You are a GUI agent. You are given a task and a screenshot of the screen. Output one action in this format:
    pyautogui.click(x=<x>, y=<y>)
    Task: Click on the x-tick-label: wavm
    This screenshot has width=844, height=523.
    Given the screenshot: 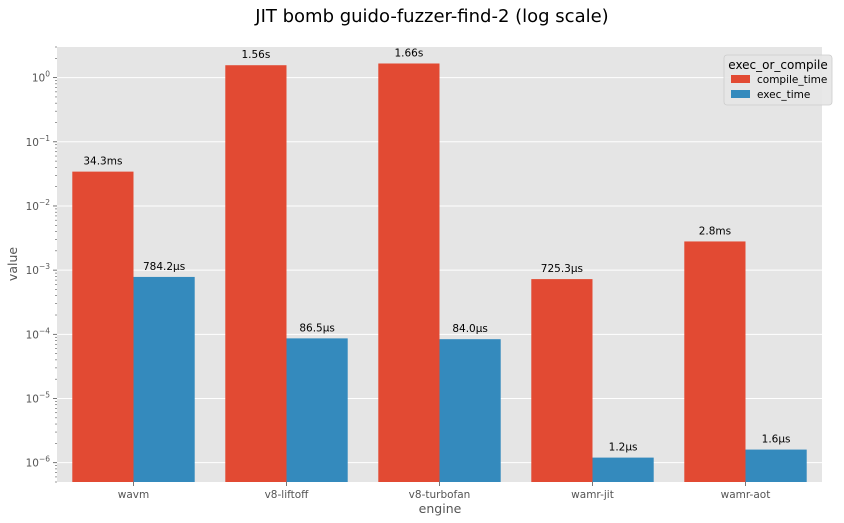 What is the action you would take?
    pyautogui.click(x=133, y=495)
    